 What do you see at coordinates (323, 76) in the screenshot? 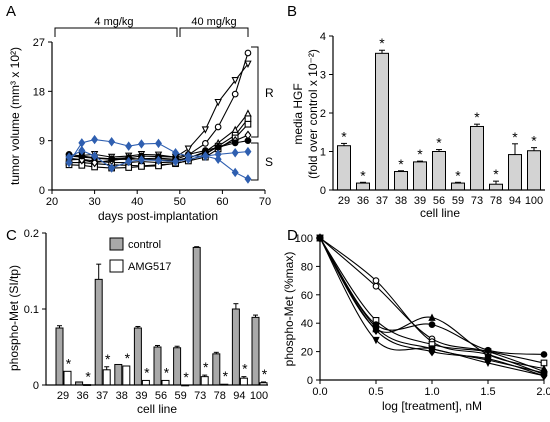
I see `panel-b-y-tick-label: 3` at bounding box center [323, 76].